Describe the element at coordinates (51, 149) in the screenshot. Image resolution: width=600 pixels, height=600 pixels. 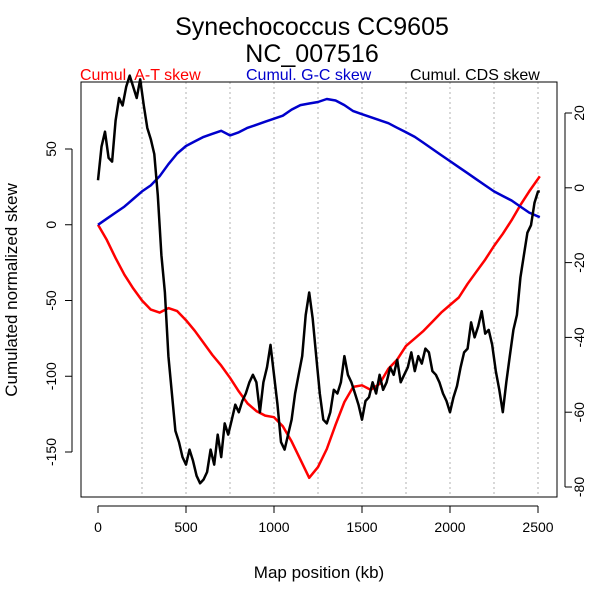
I see `y-tick-label-50: 50` at that location.